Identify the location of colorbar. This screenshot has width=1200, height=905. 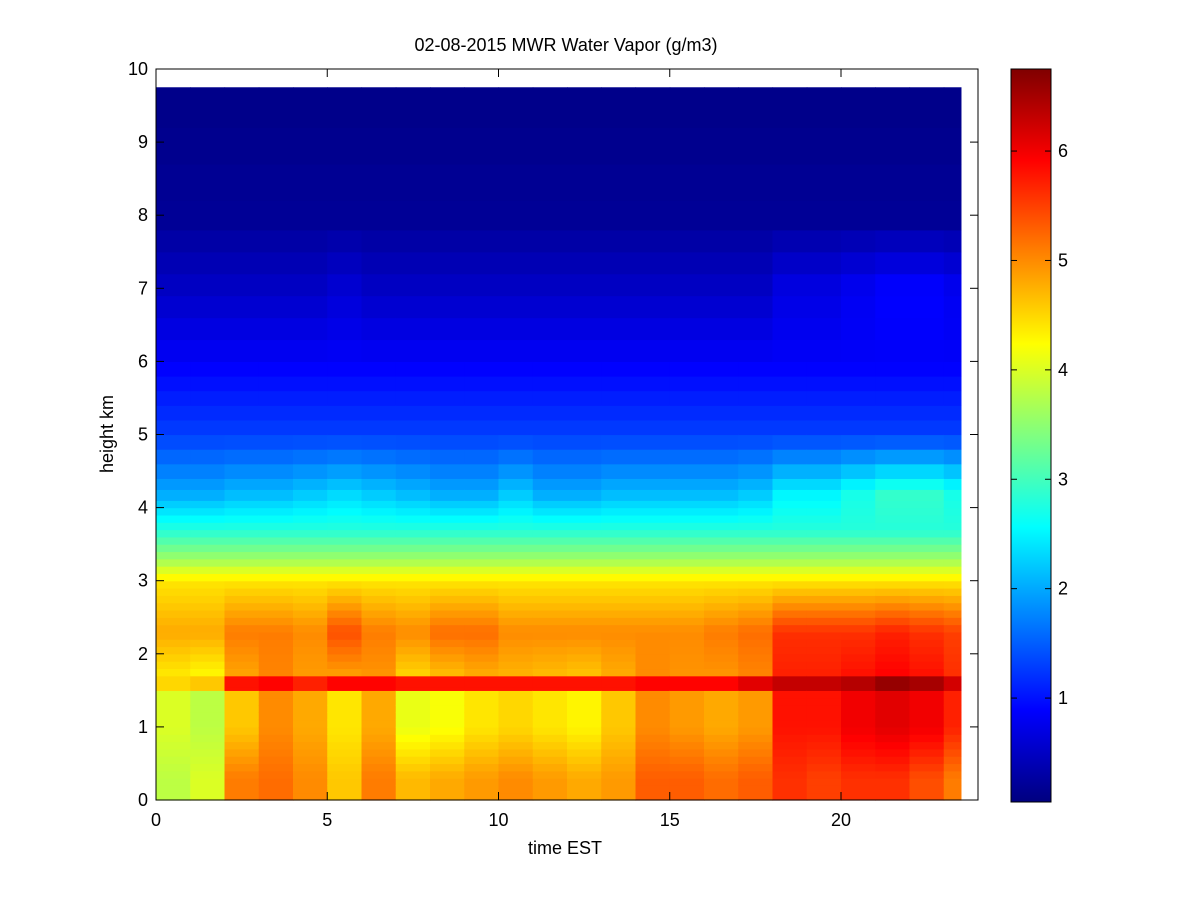
(1031, 435).